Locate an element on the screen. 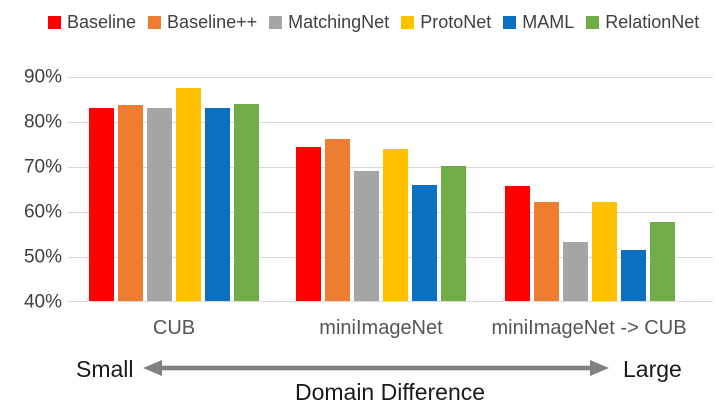  legend-label: Baseline is located at coordinates (102, 22).